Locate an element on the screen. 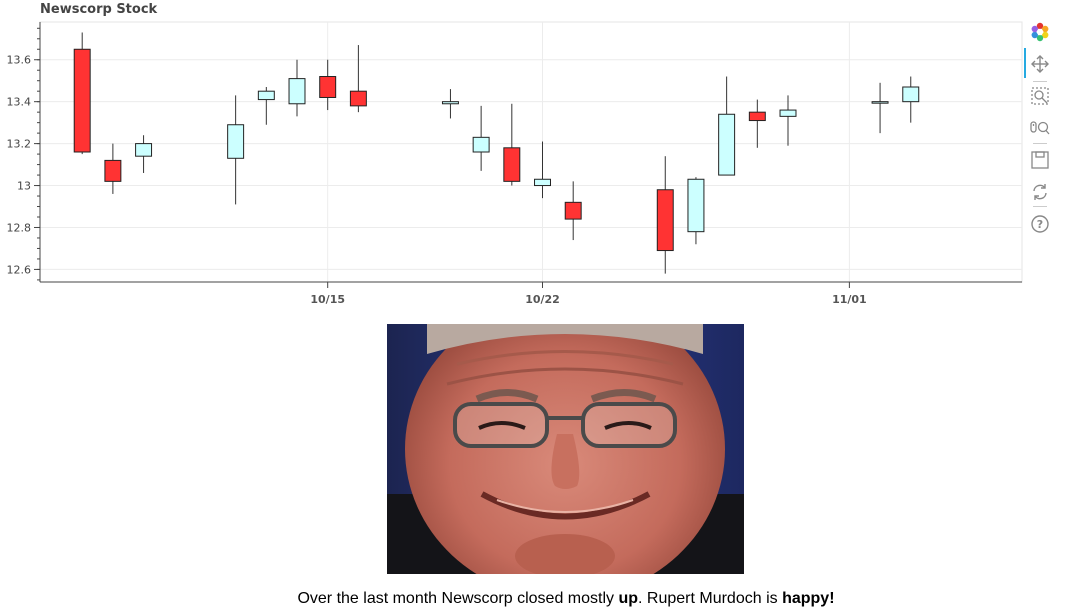 This screenshot has height=611, width=1081. box-zoom-icon is located at coordinates (1040, 96).